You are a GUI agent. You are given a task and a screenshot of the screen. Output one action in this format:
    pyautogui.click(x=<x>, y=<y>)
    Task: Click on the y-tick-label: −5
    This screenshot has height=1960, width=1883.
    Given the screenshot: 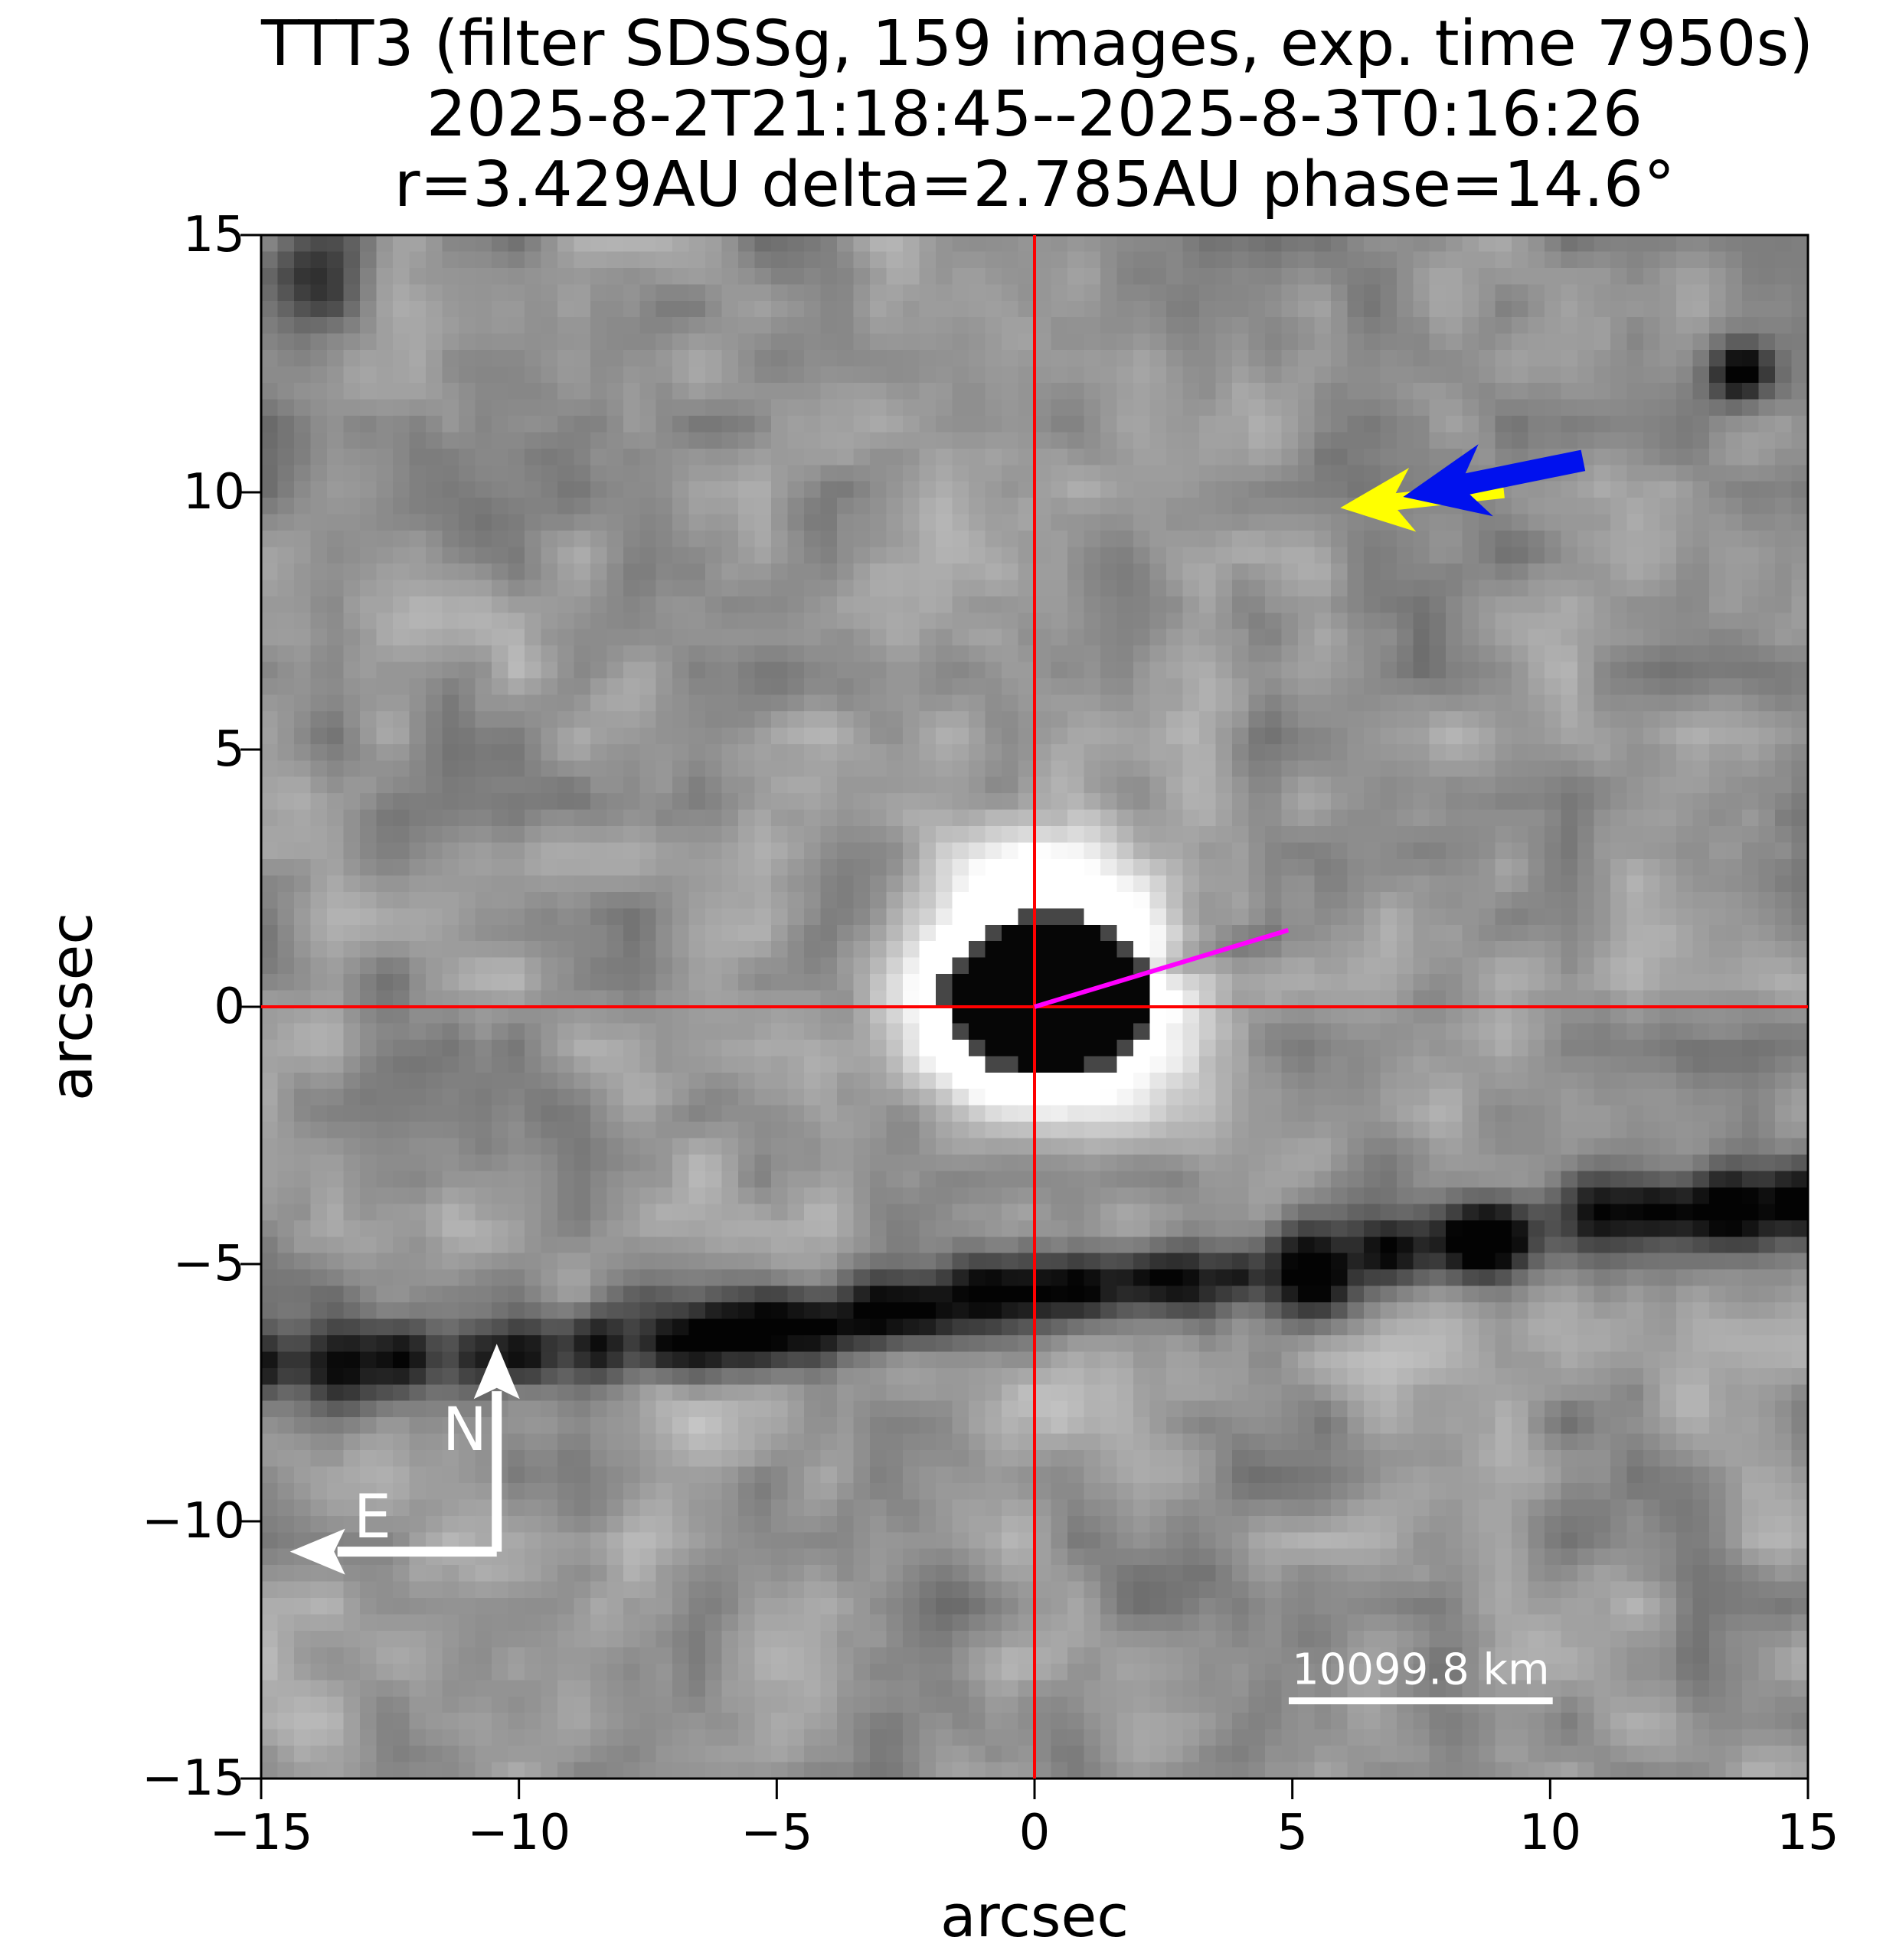 What is the action you would take?
    pyautogui.click(x=208, y=1264)
    